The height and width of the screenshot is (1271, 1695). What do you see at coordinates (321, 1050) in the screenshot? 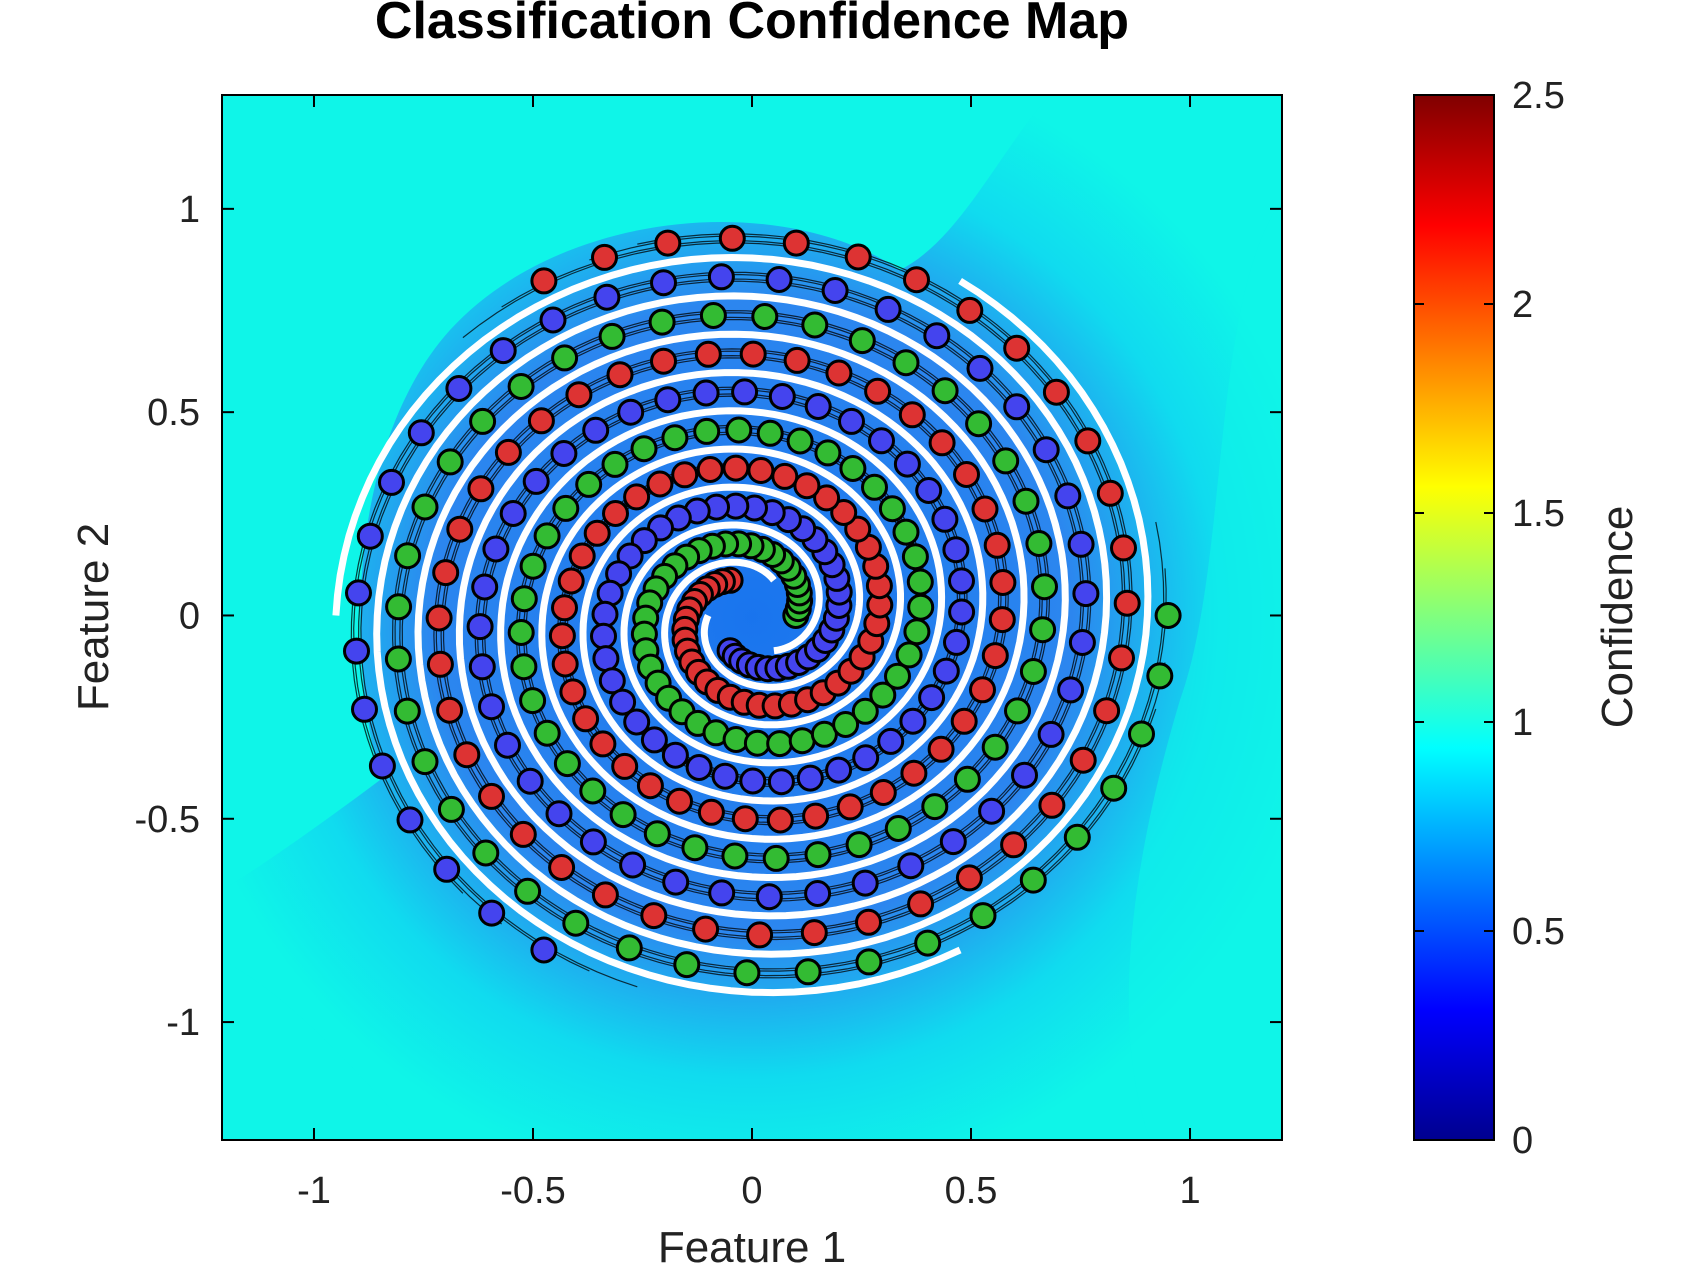
I see `confidence-field-lower-left` at bounding box center [321, 1050].